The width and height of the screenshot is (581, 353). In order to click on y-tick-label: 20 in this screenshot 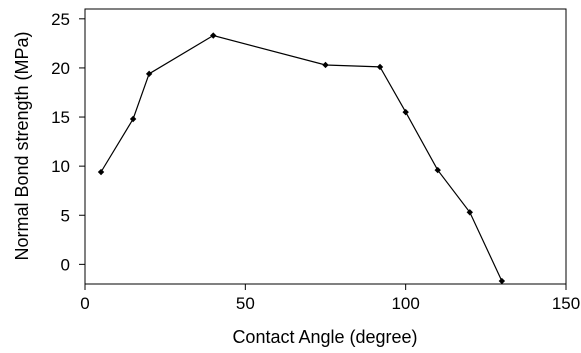, I will do `click(60, 68)`.